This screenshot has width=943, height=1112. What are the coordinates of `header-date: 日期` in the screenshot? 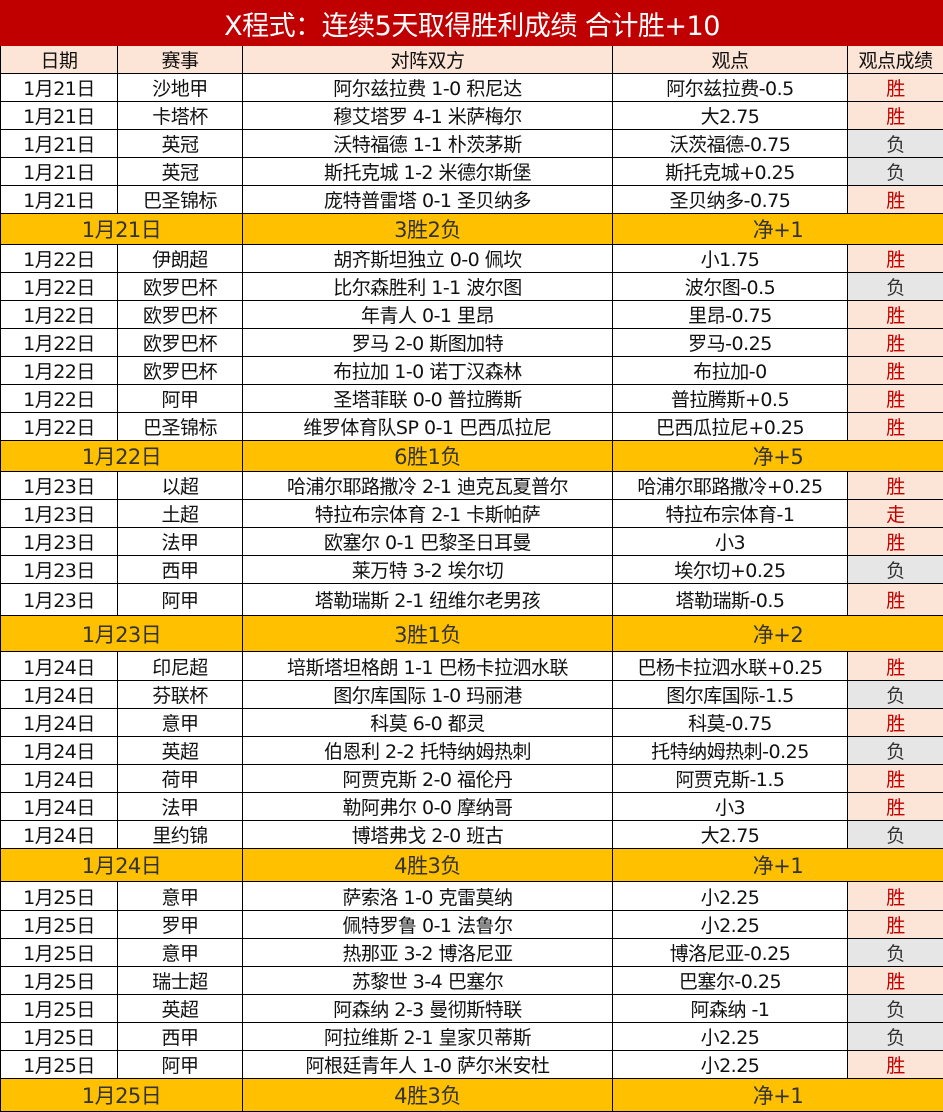 It's located at (59, 60).